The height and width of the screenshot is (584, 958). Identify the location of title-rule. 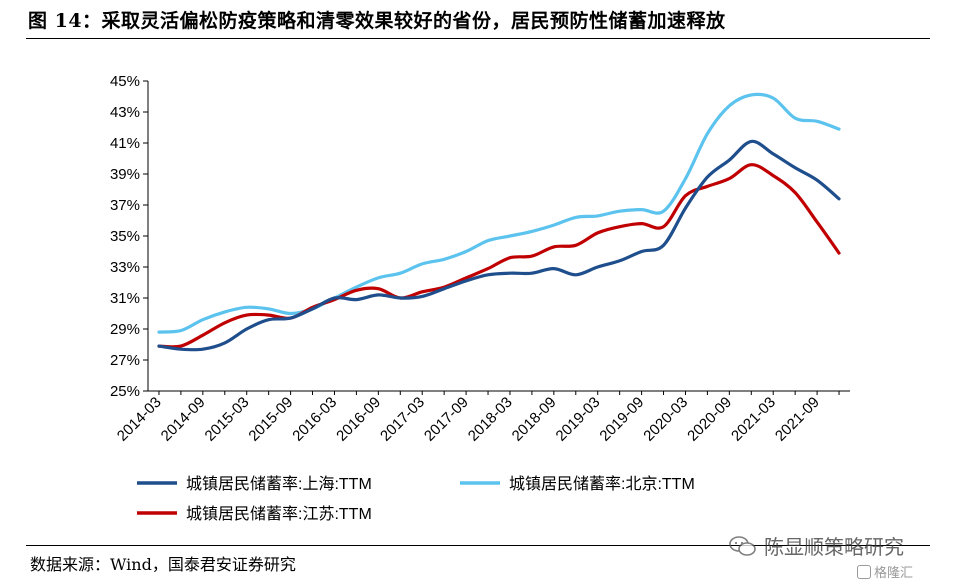
(478, 38).